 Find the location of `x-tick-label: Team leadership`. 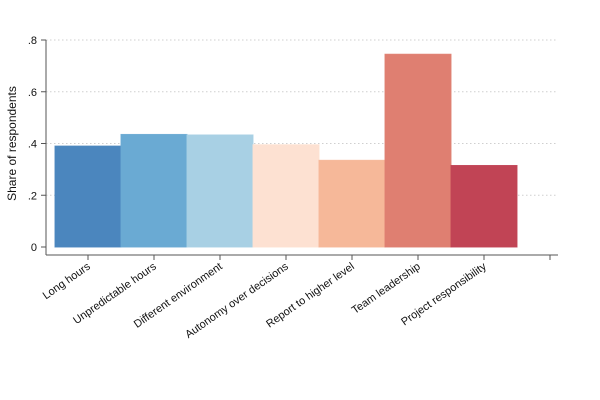

x-tick-label: Team leadership is located at coordinates (386, 289).